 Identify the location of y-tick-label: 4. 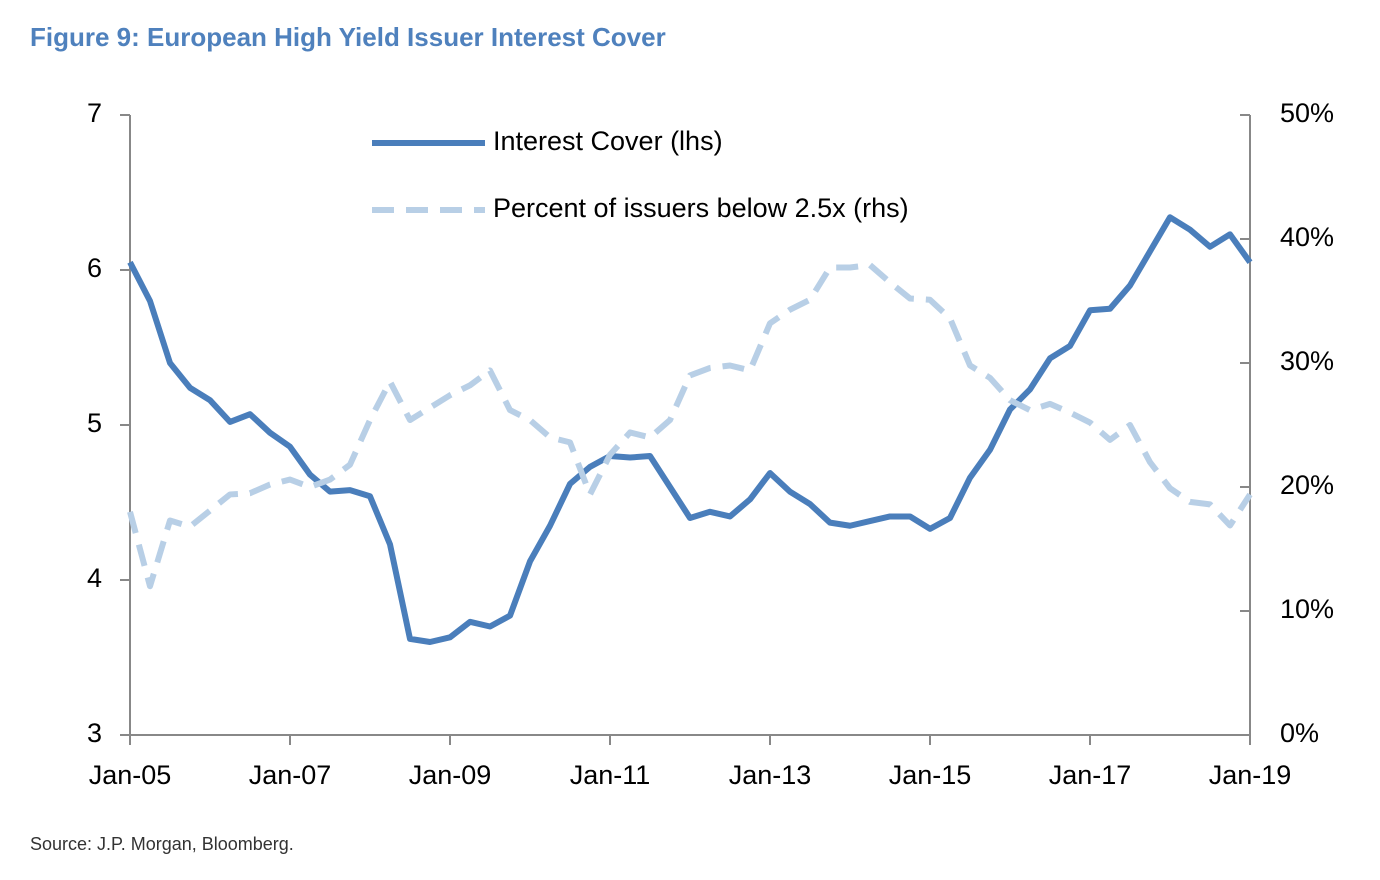
(94, 578).